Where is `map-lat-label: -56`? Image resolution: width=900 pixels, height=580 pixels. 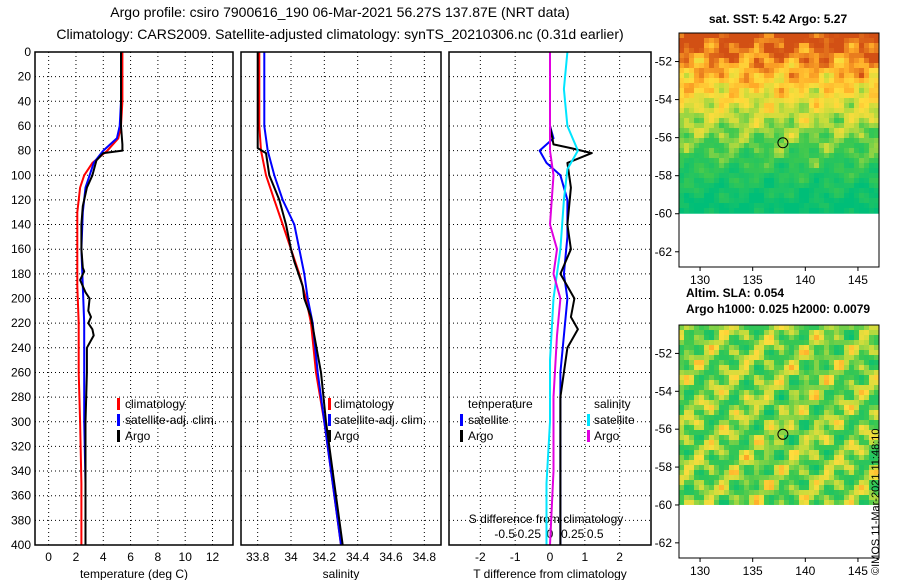
map-lat-label: -56 is located at coordinates (664, 138).